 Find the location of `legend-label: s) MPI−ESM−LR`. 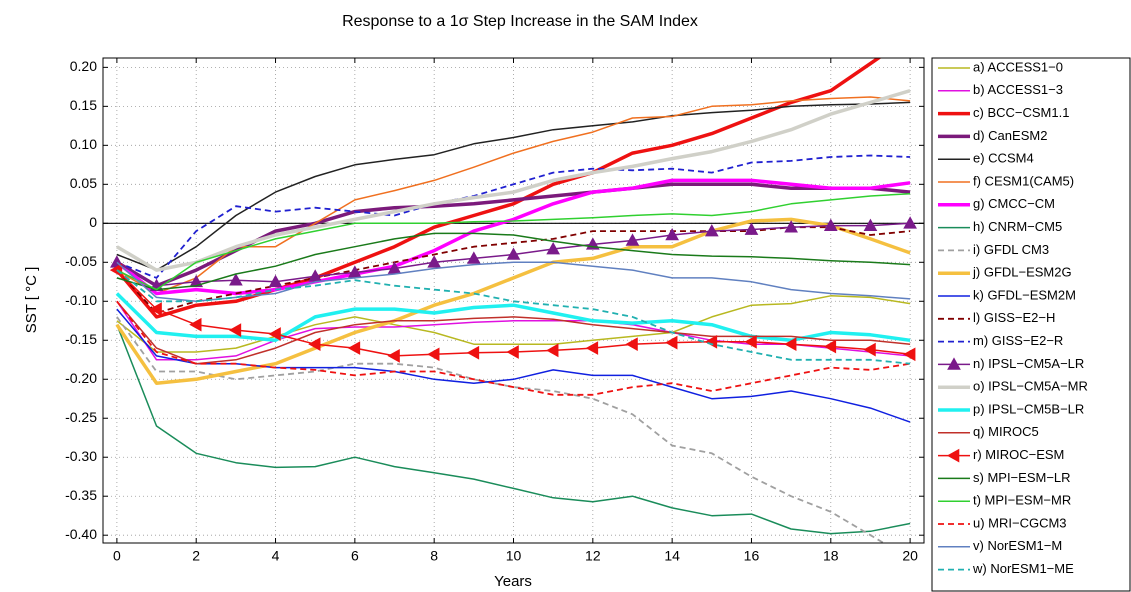

legend-label: s) MPI−ESM−LR is located at coordinates (1022, 477).